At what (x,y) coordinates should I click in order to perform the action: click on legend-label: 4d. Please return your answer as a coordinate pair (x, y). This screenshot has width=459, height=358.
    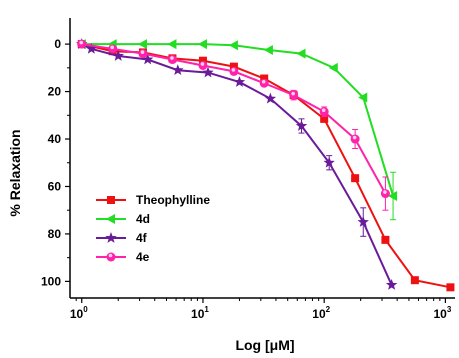
    Looking at the image, I should click on (143, 219).